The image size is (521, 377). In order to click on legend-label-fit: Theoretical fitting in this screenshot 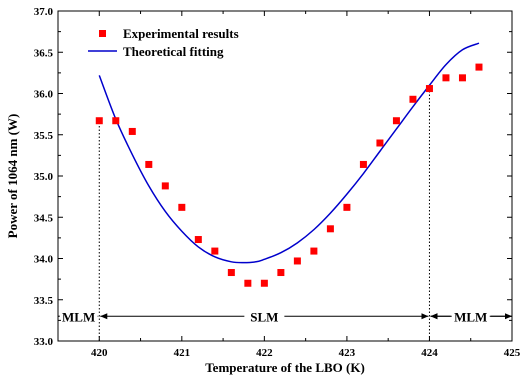, I will do `click(173, 51)`.